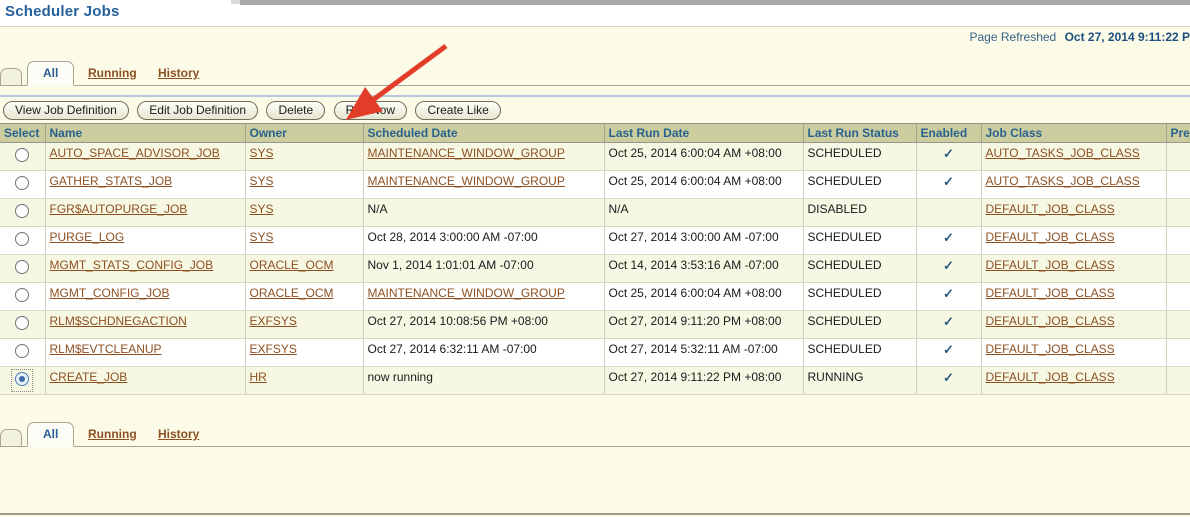 The height and width of the screenshot is (517, 1190). I want to click on job-name-link: MGMT_CONFIG_JOB, so click(109, 293).